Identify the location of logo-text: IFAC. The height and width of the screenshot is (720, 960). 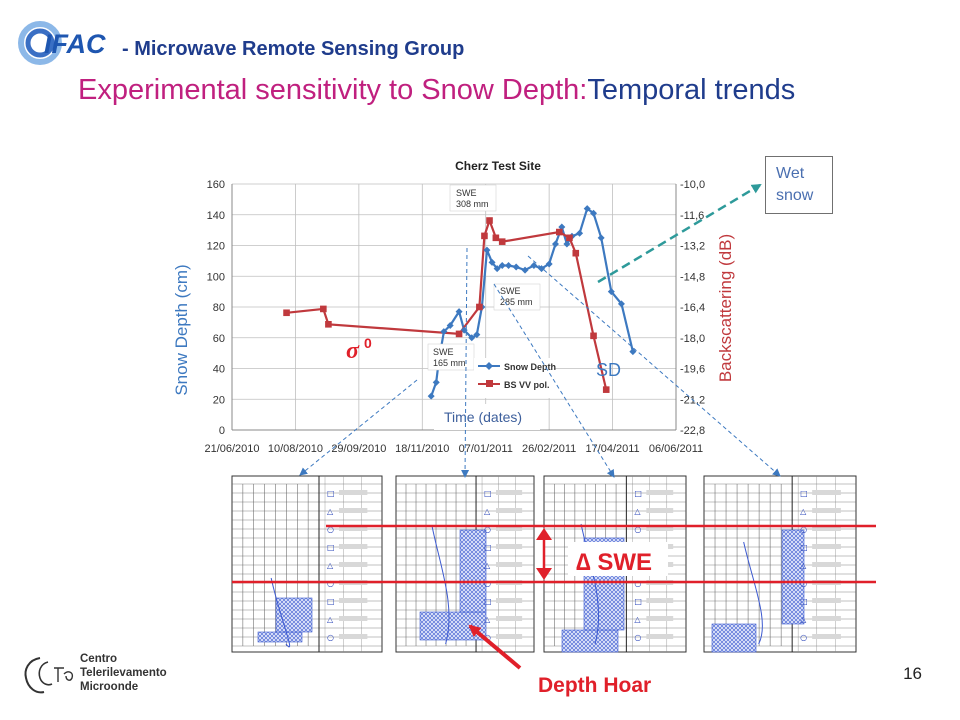
(75, 44).